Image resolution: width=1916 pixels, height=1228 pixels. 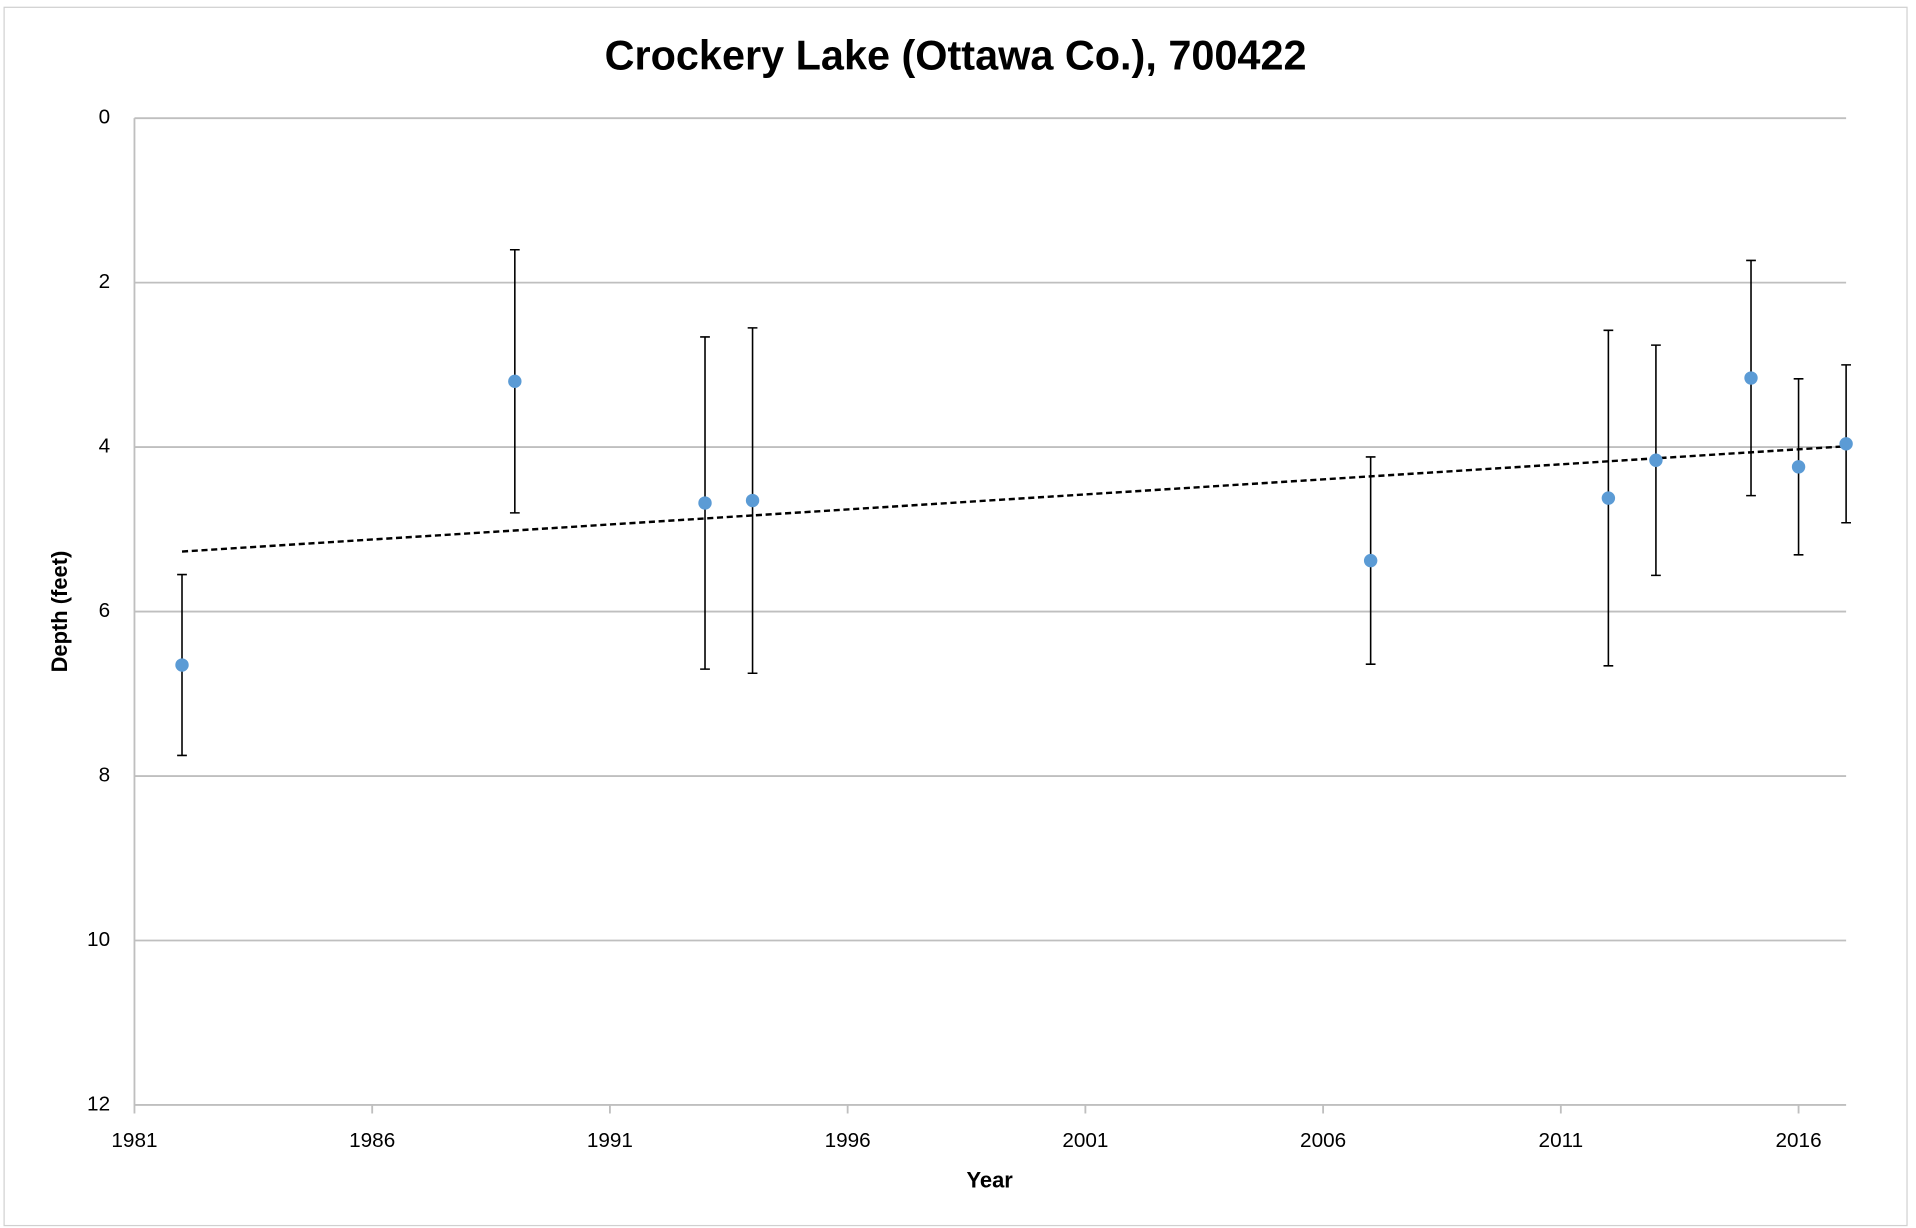 I want to click on x-tick-label: 1981, so click(x=134, y=1140).